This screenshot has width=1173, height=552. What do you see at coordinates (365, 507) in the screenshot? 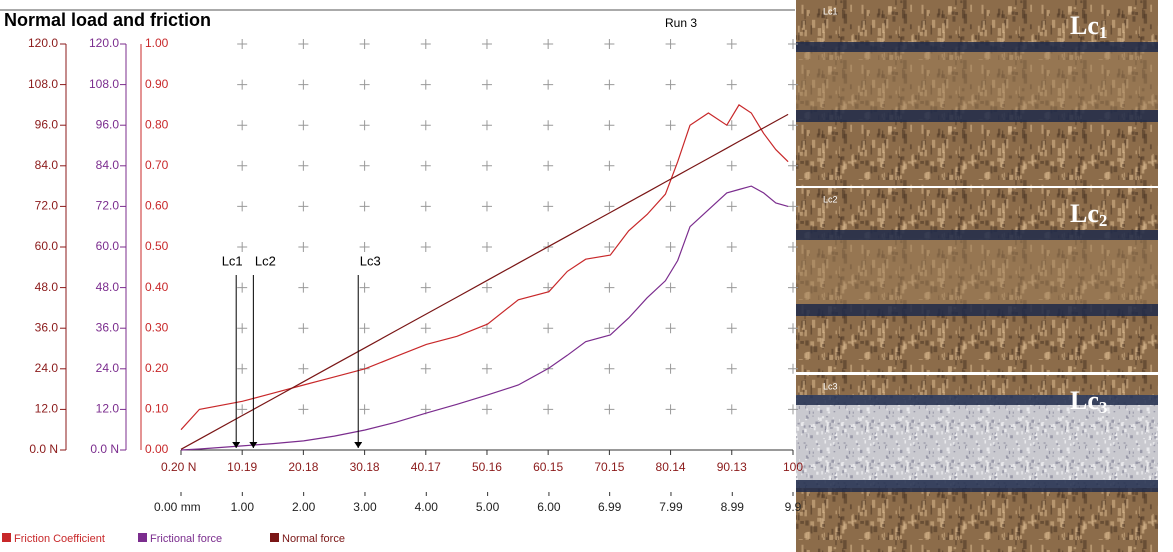
I see `x-tick-label: 3.00` at bounding box center [365, 507].